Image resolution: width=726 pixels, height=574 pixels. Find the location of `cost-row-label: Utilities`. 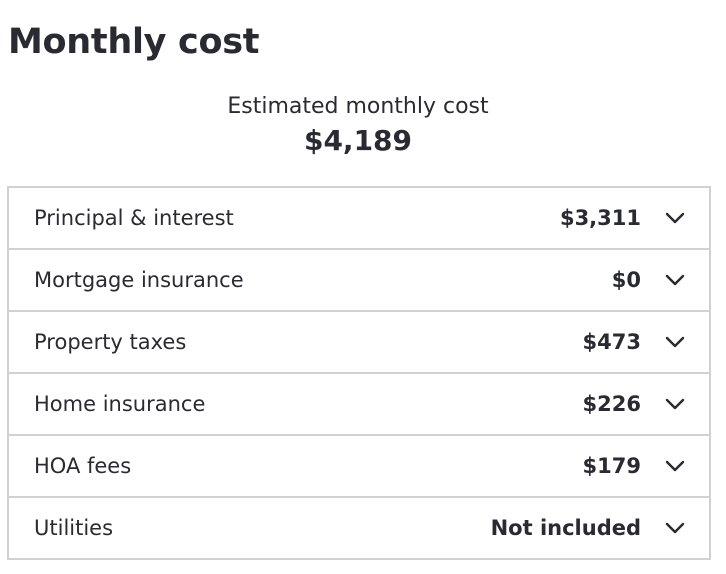

cost-row-label: Utilities is located at coordinates (74, 528).